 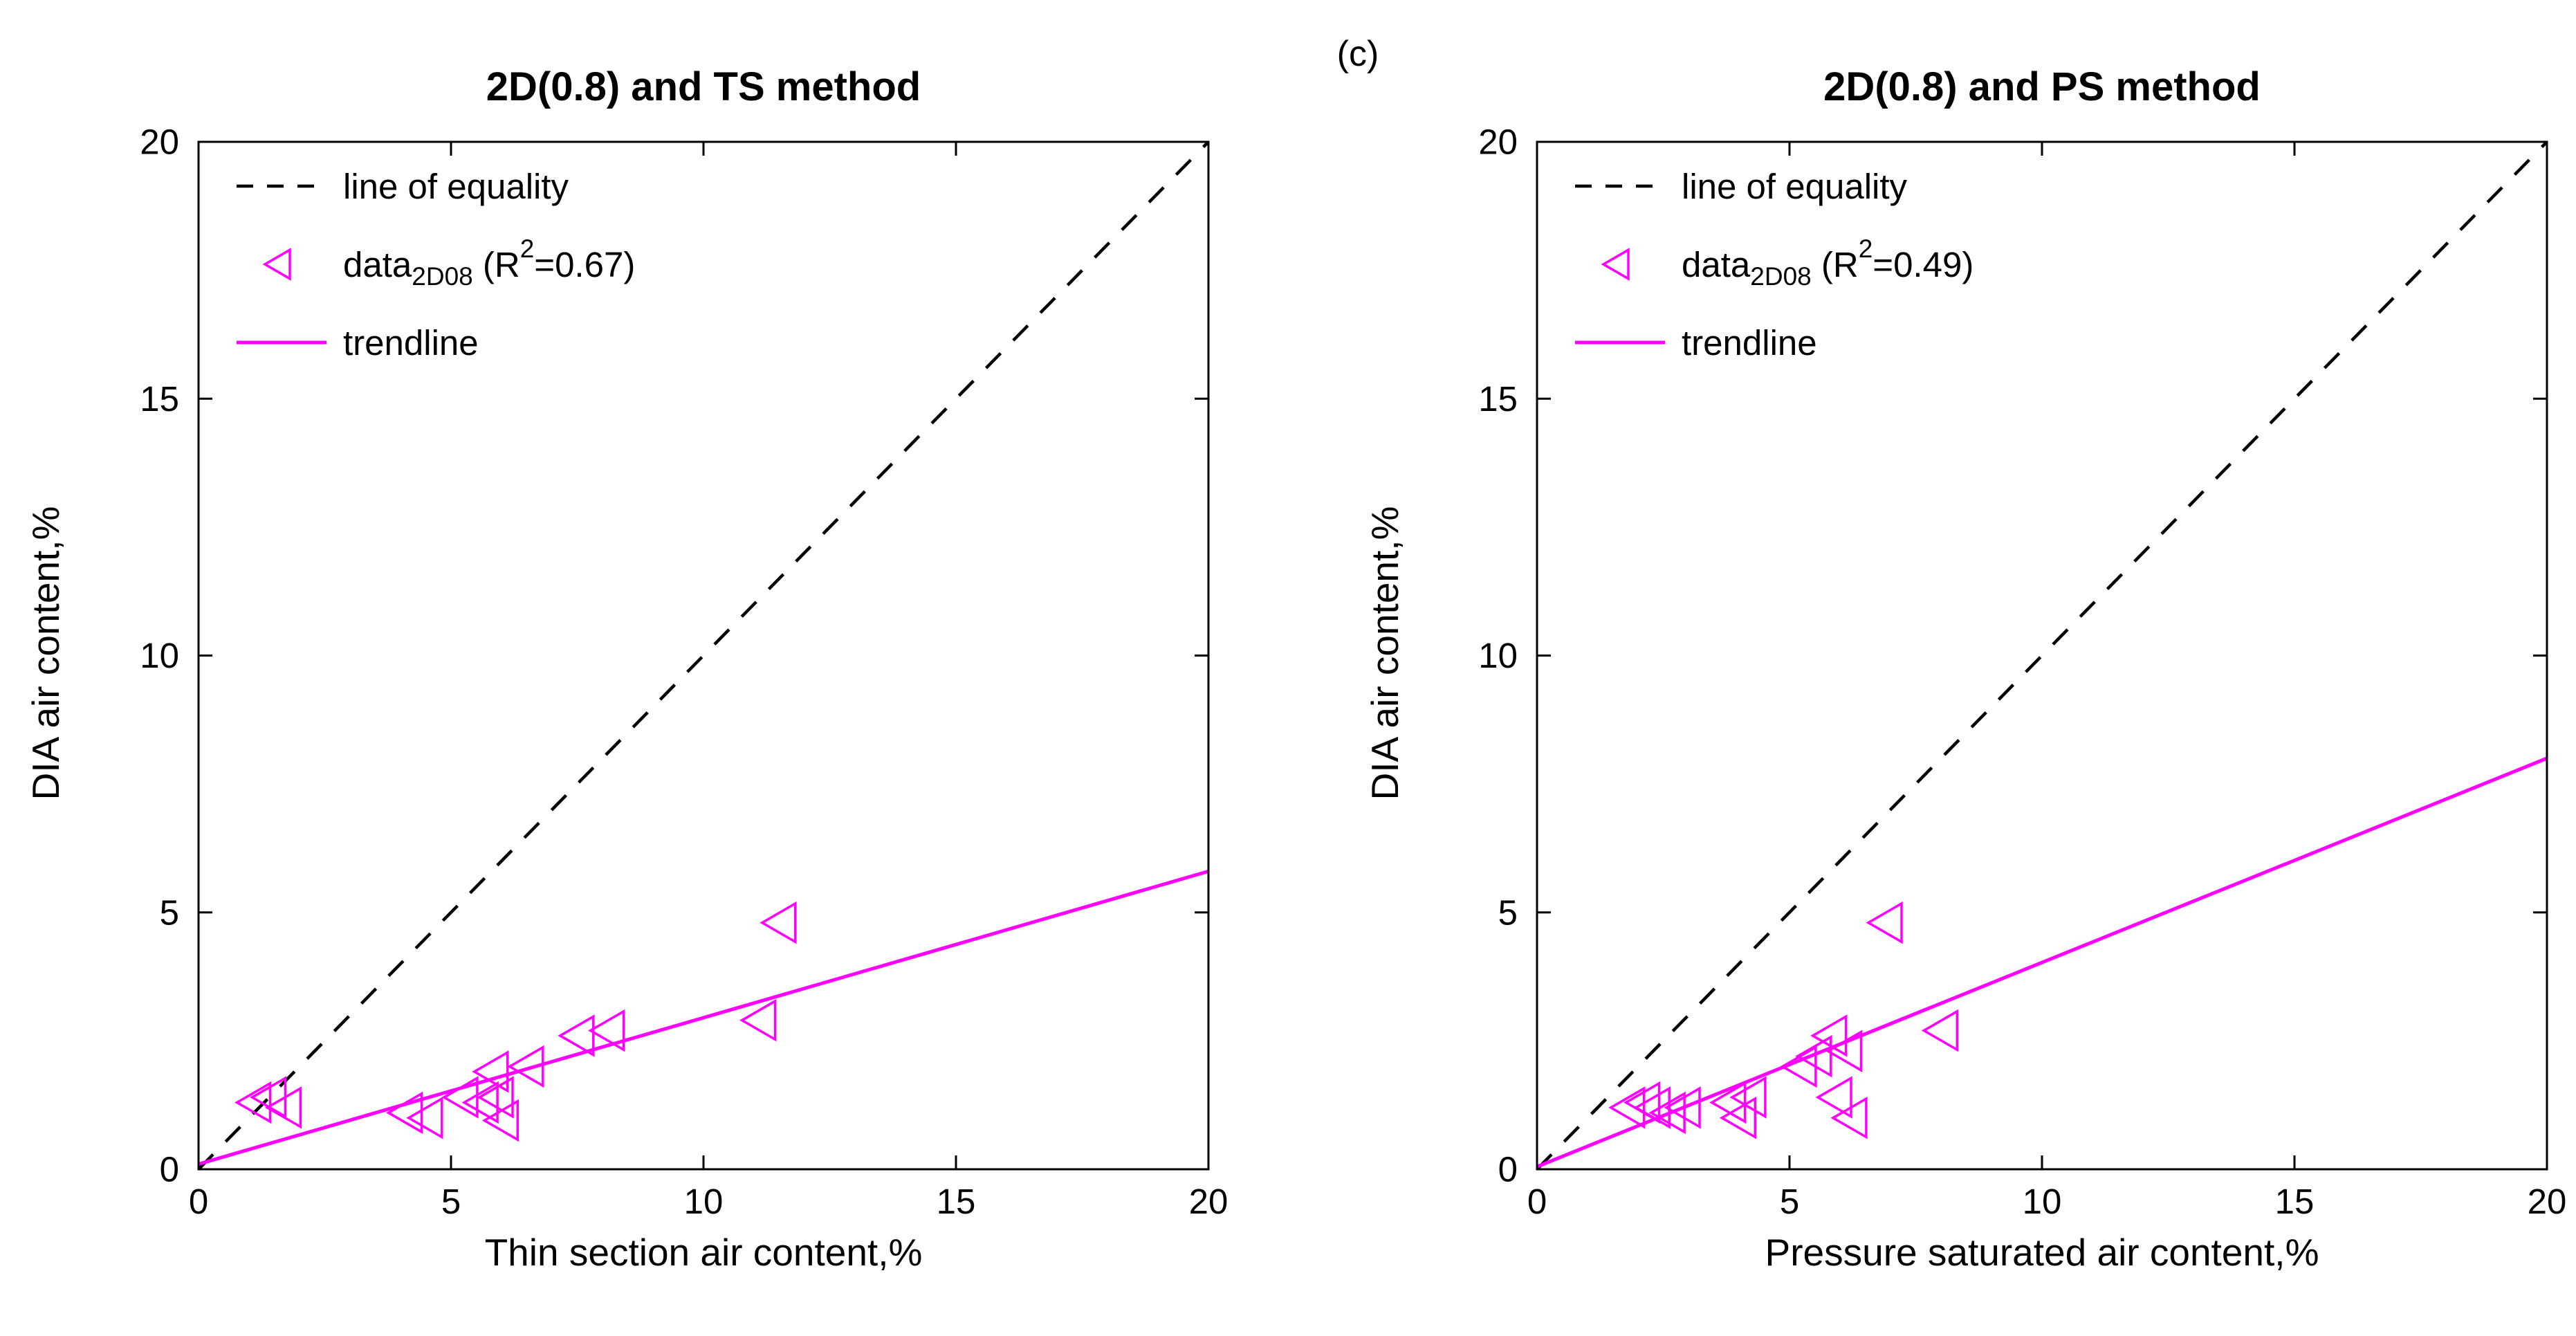 What do you see at coordinates (489, 263) in the screenshot?
I see `legend-label: data2D08 (R2=0.67)` at bounding box center [489, 263].